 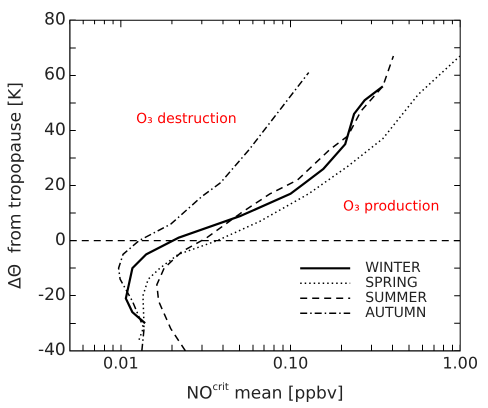 I want to click on y-tick-label: 40, so click(x=55, y=130).